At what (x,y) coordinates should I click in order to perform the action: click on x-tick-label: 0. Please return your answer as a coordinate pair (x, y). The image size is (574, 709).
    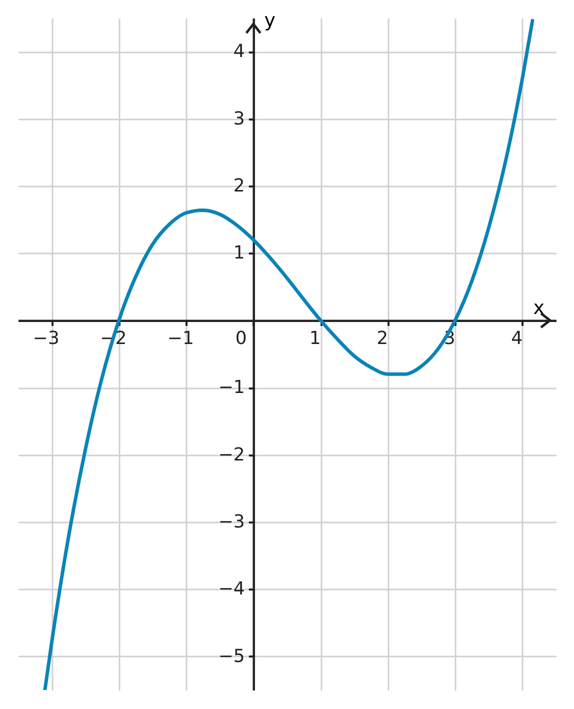
    Looking at the image, I should click on (241, 338).